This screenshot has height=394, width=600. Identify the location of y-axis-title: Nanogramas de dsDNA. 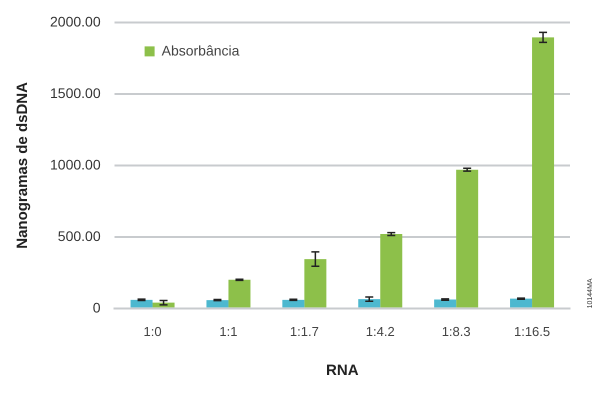
(23, 165).